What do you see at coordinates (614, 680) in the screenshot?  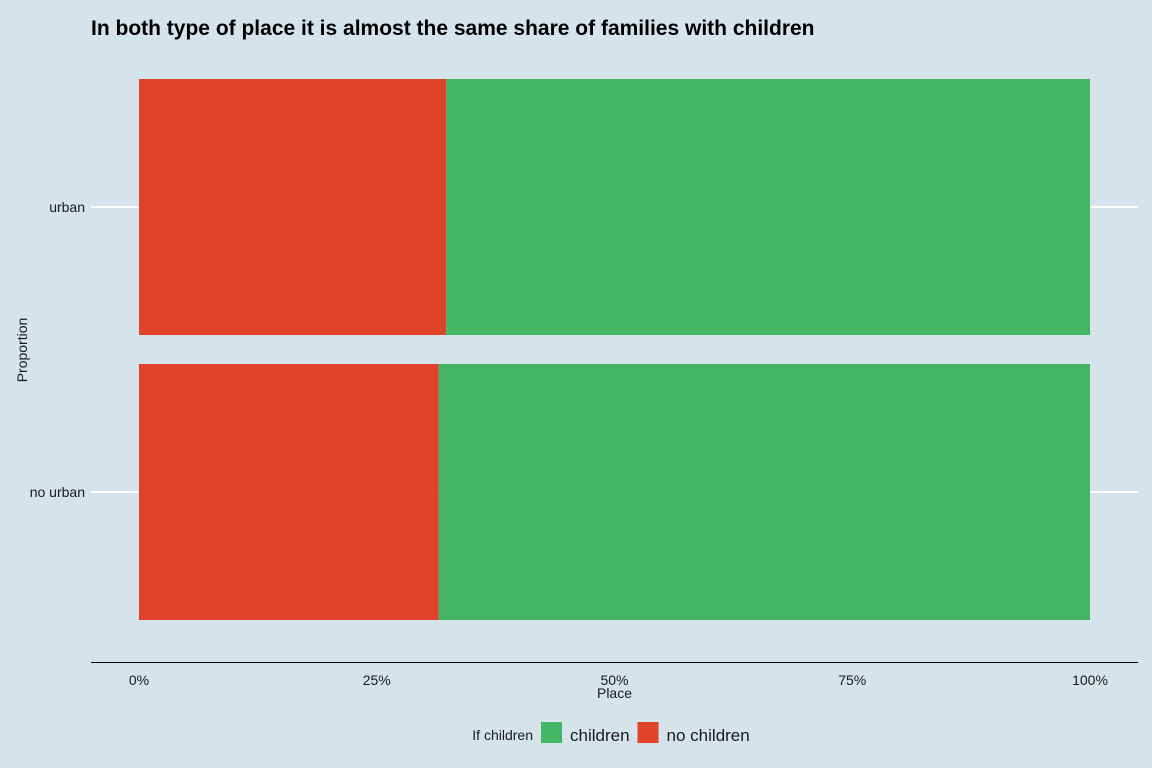 I see `x-tick-label: 50%` at bounding box center [614, 680].